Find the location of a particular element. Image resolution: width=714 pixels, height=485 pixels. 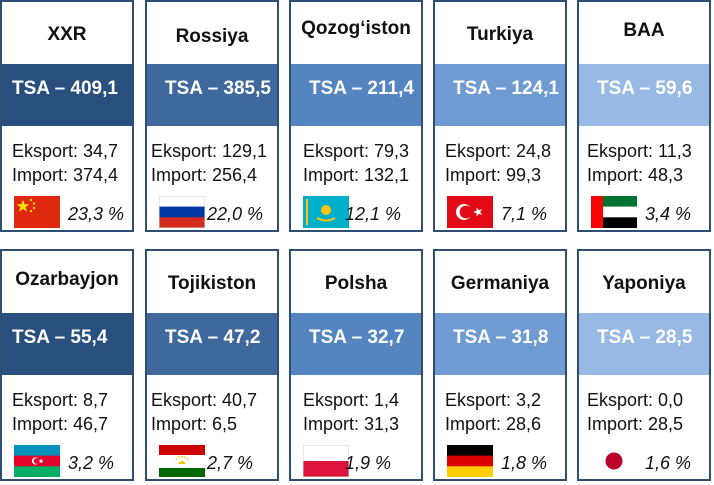

share-percent: 1,8 % is located at coordinates (524, 463).